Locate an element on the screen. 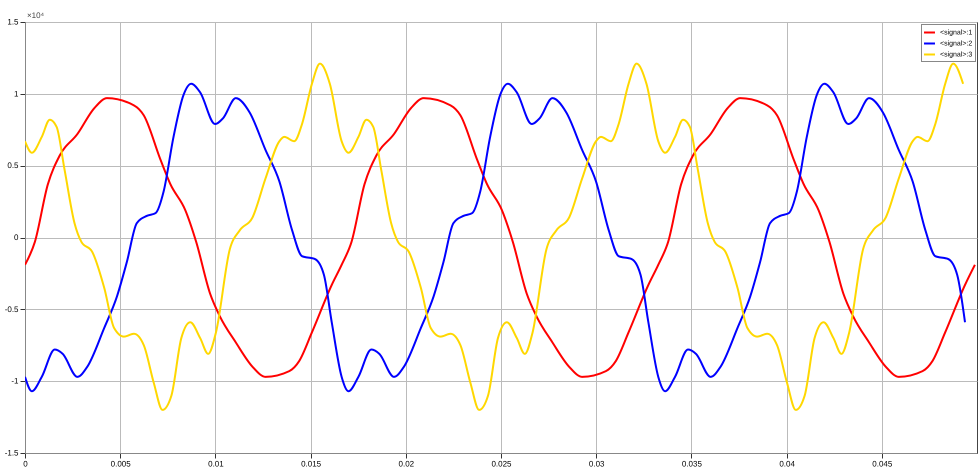 The height and width of the screenshot is (472, 979). y-tick-label: 1 is located at coordinates (17, 93).